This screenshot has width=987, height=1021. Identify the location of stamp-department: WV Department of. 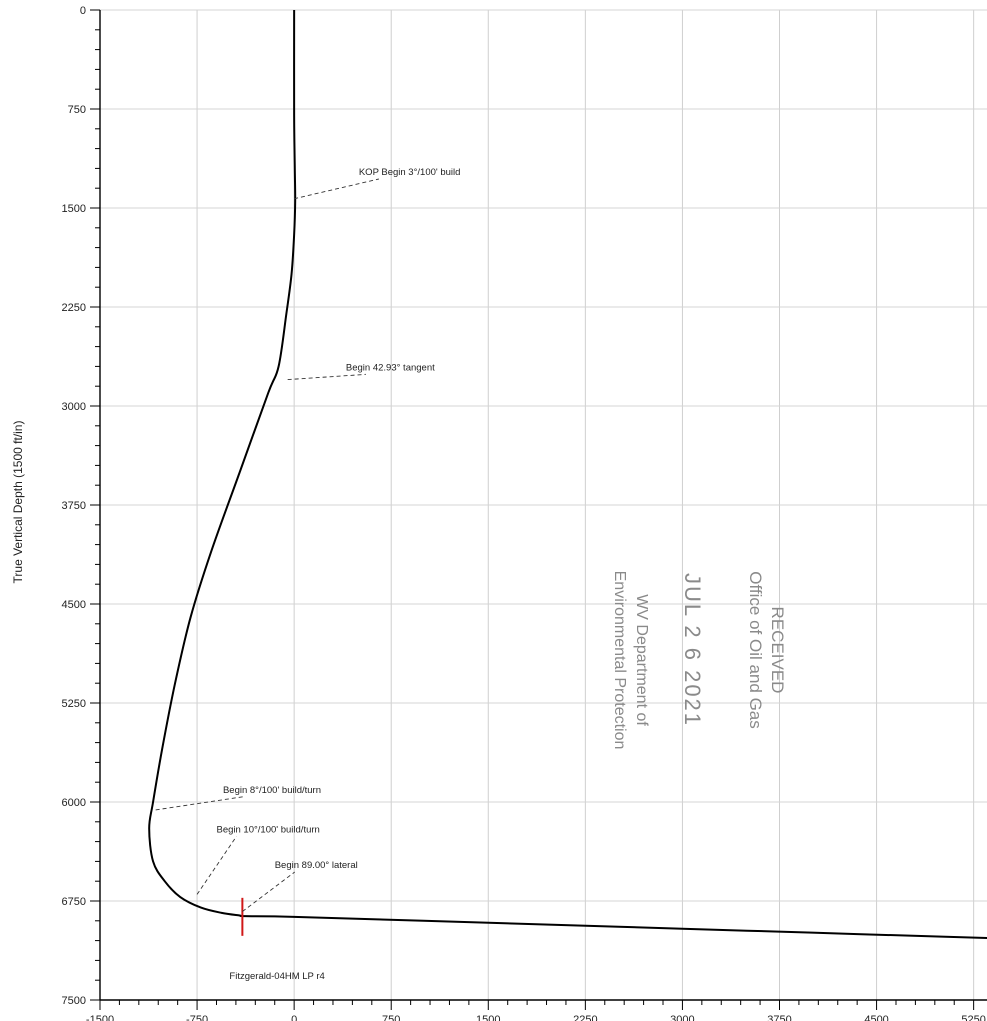
(641, 660).